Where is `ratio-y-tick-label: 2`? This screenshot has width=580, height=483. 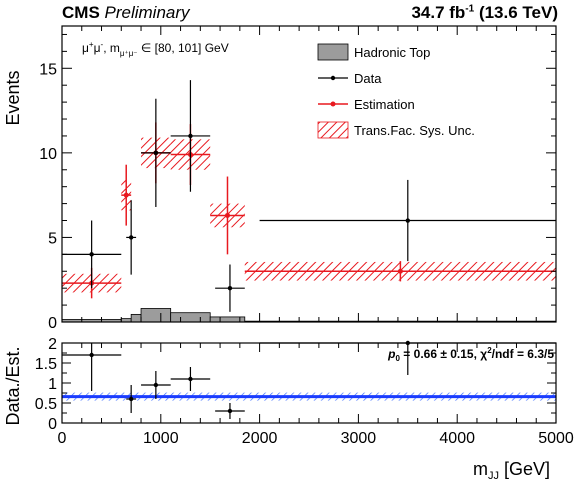
ratio-y-tick-label: 2 is located at coordinates (52, 344).